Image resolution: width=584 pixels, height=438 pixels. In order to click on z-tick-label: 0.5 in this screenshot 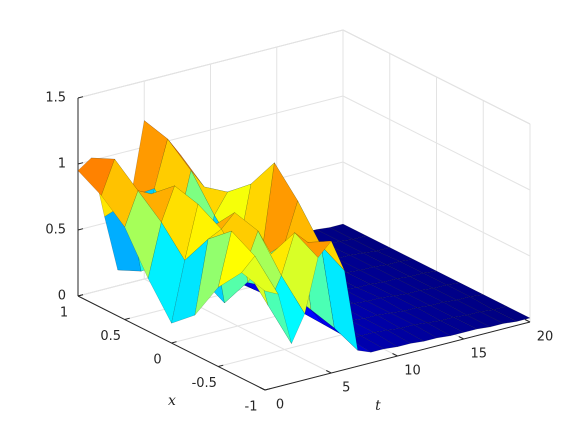, I will do `click(55, 230)`.